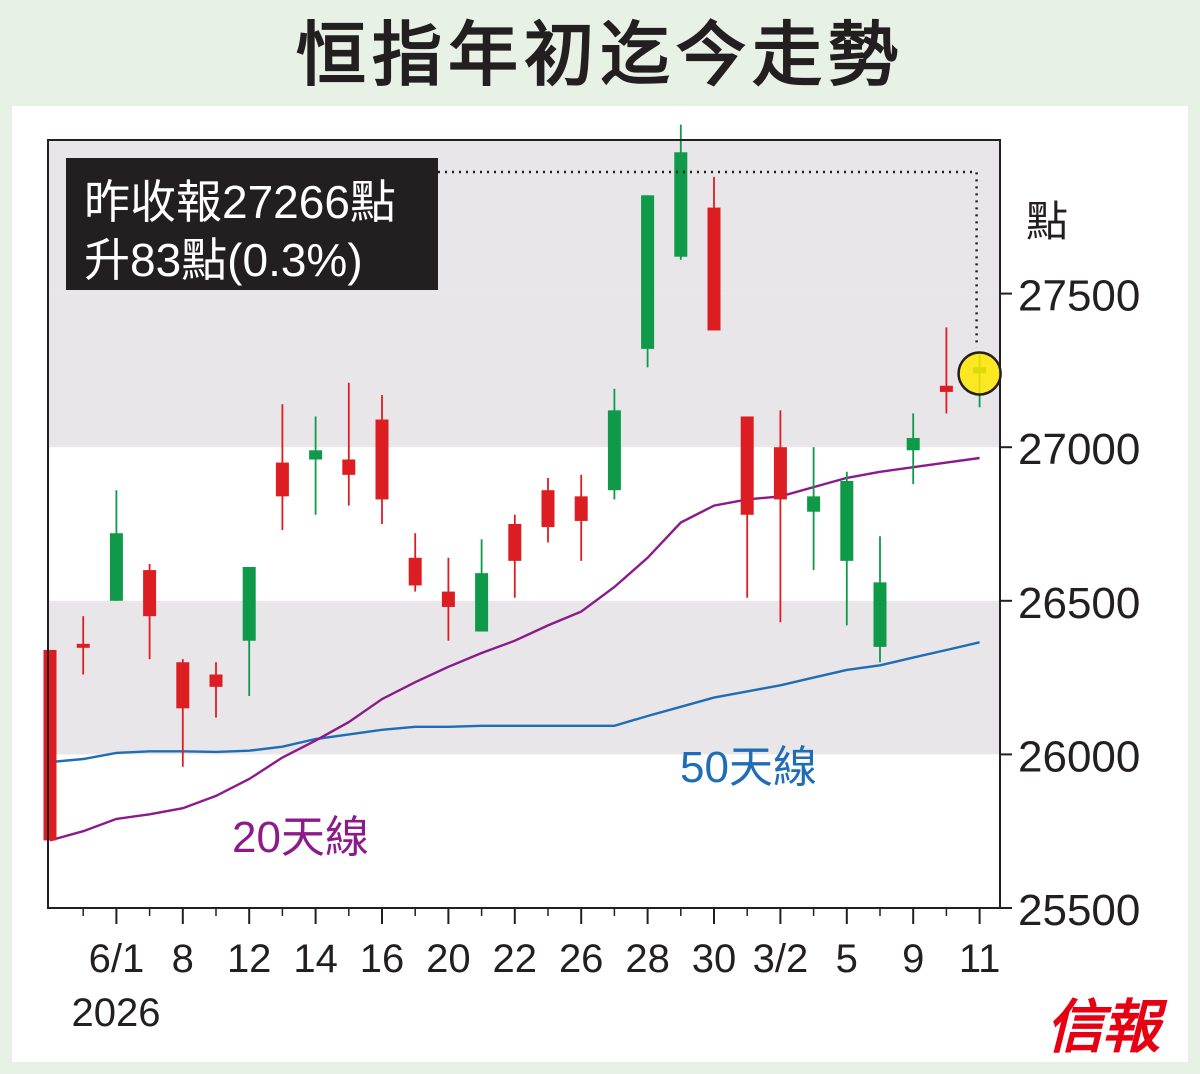 This screenshot has width=1200, height=1074. Describe the element at coordinates (1079, 910) in the screenshot. I see `y-tick-label: 25500` at that location.